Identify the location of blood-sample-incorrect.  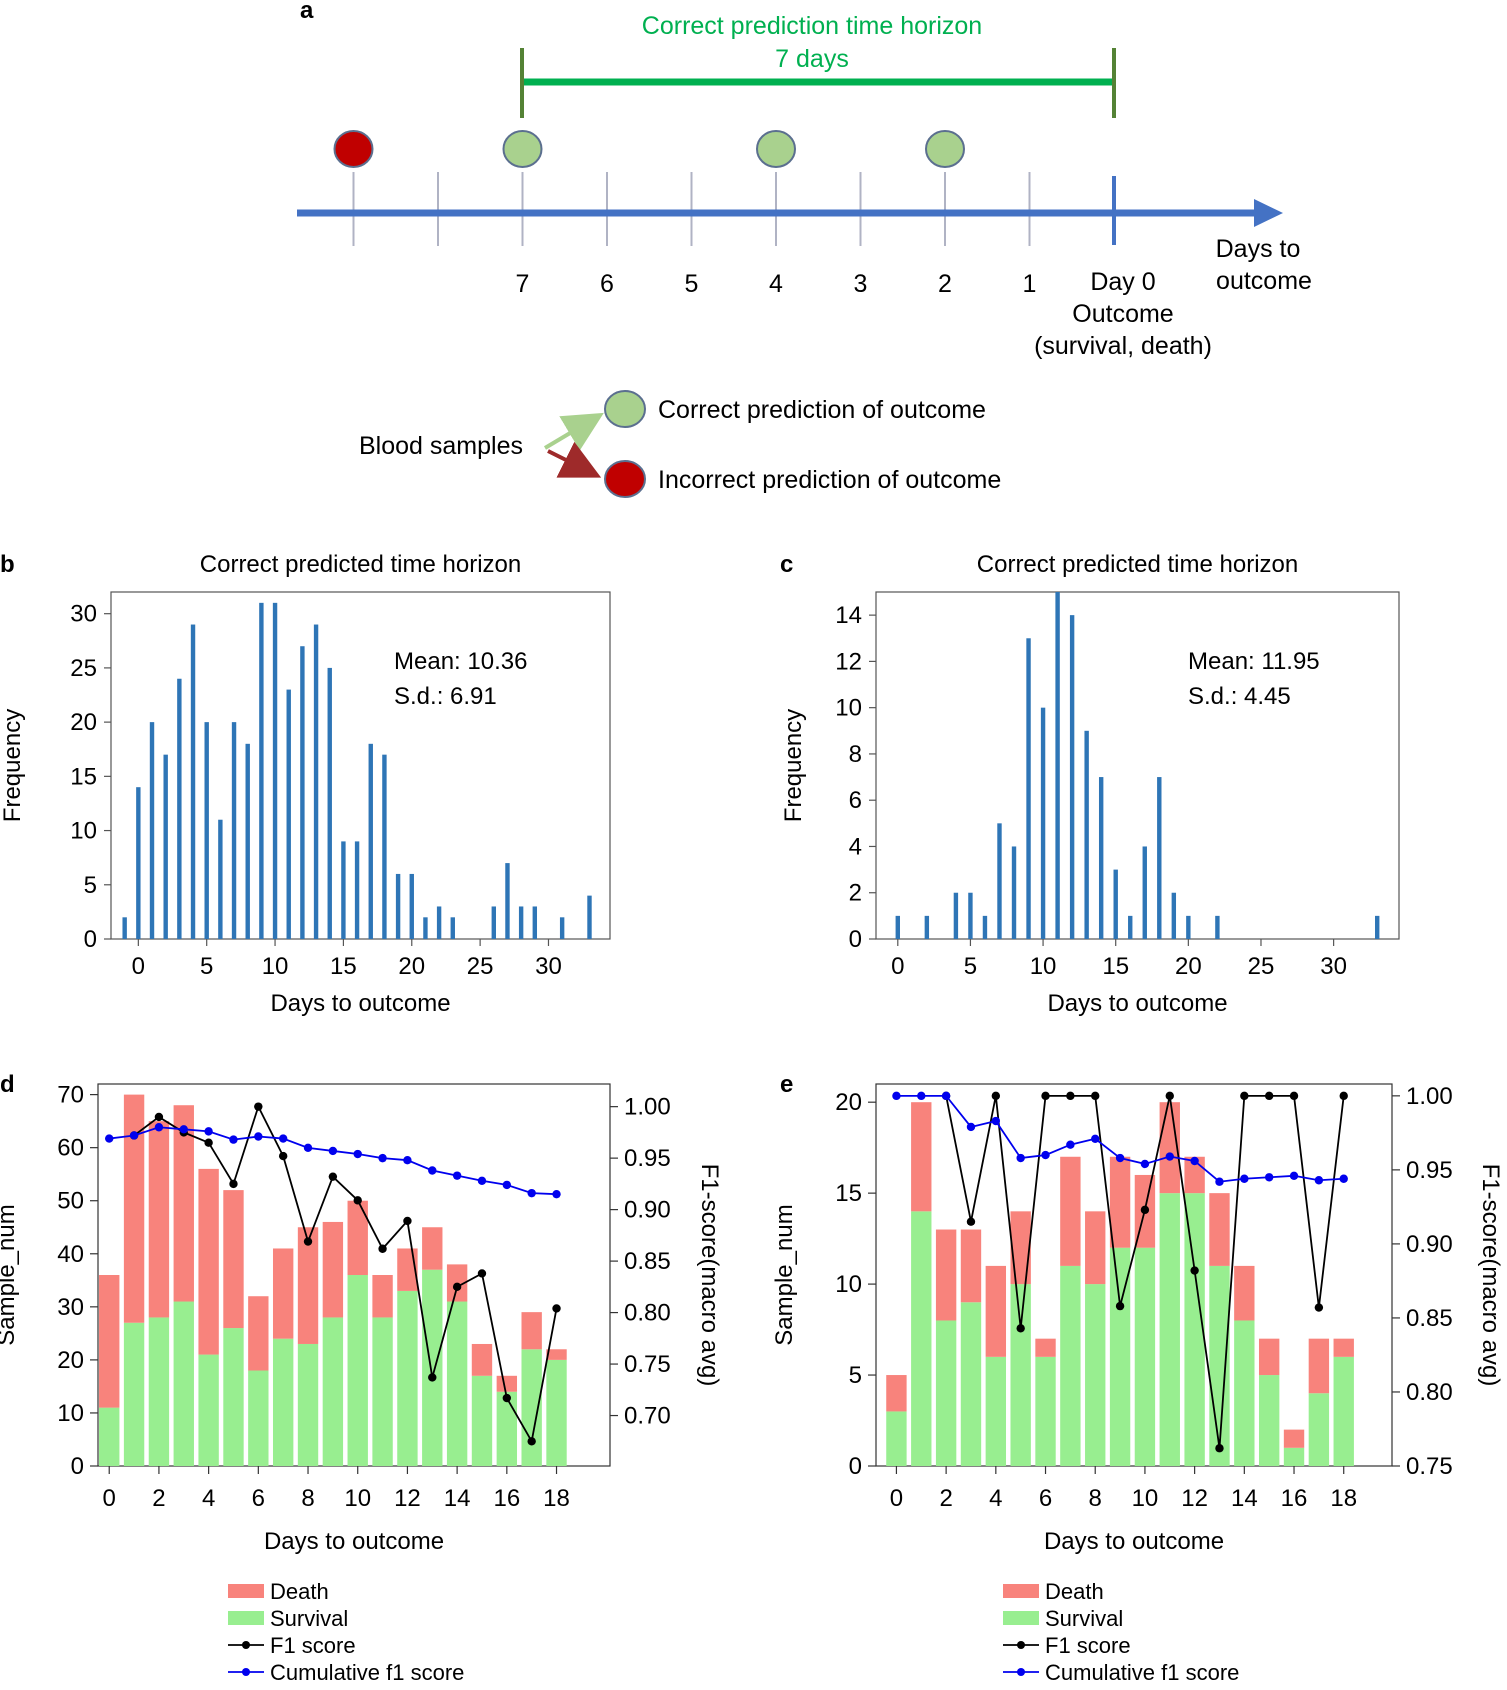
(353, 149).